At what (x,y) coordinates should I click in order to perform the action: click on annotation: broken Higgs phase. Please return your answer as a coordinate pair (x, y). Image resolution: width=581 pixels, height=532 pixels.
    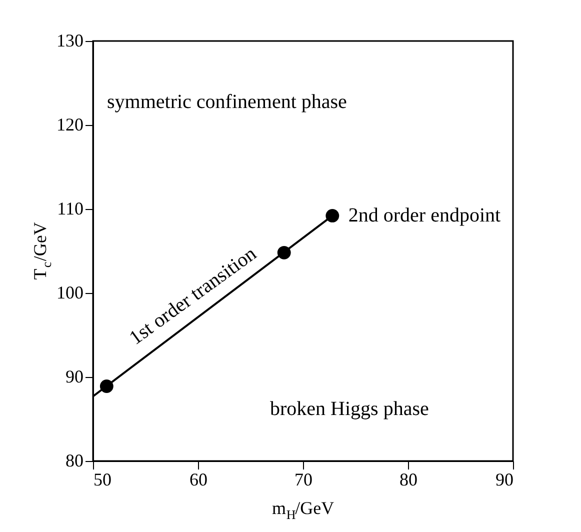
    Looking at the image, I should click on (349, 409).